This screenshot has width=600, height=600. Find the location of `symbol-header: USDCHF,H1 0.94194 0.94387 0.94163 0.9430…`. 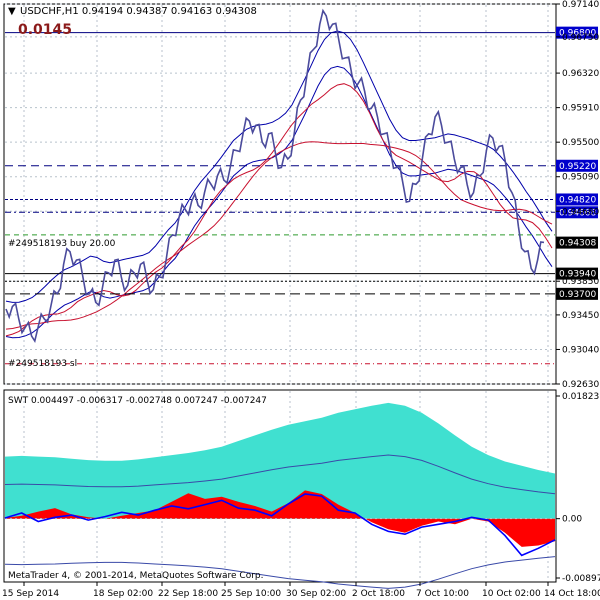

symbol-header: USDCHF,H1 0.94194 0.94387 0.94163 0.9430… is located at coordinates (138, 11).